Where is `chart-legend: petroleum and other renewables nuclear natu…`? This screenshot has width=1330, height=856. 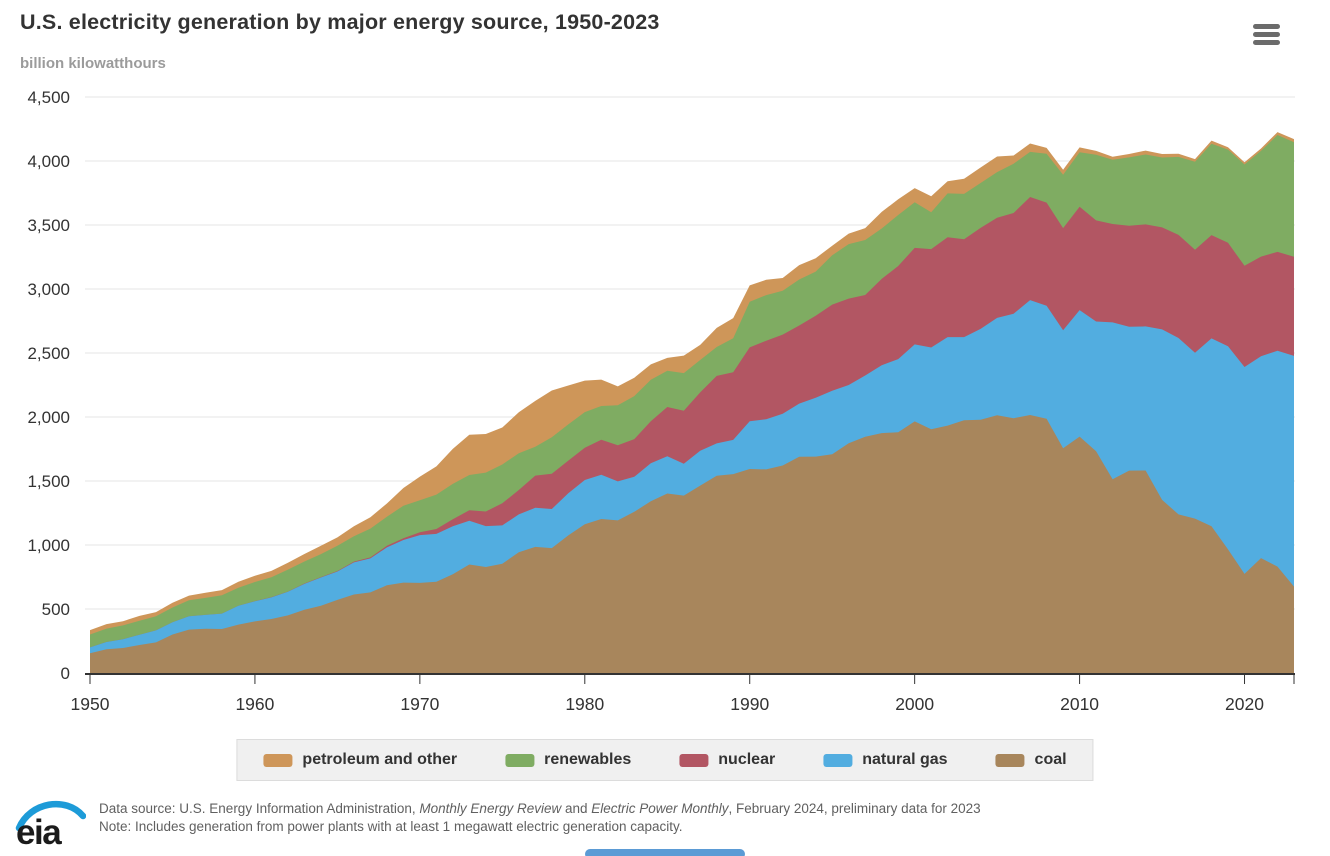
chart-legend: petroleum and other renewables nuclear natu… is located at coordinates (665, 760).